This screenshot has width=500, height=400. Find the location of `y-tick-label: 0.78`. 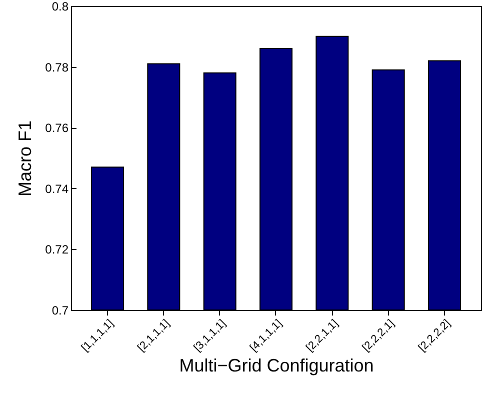

y-tick-label: 0.78 is located at coordinates (57, 67).